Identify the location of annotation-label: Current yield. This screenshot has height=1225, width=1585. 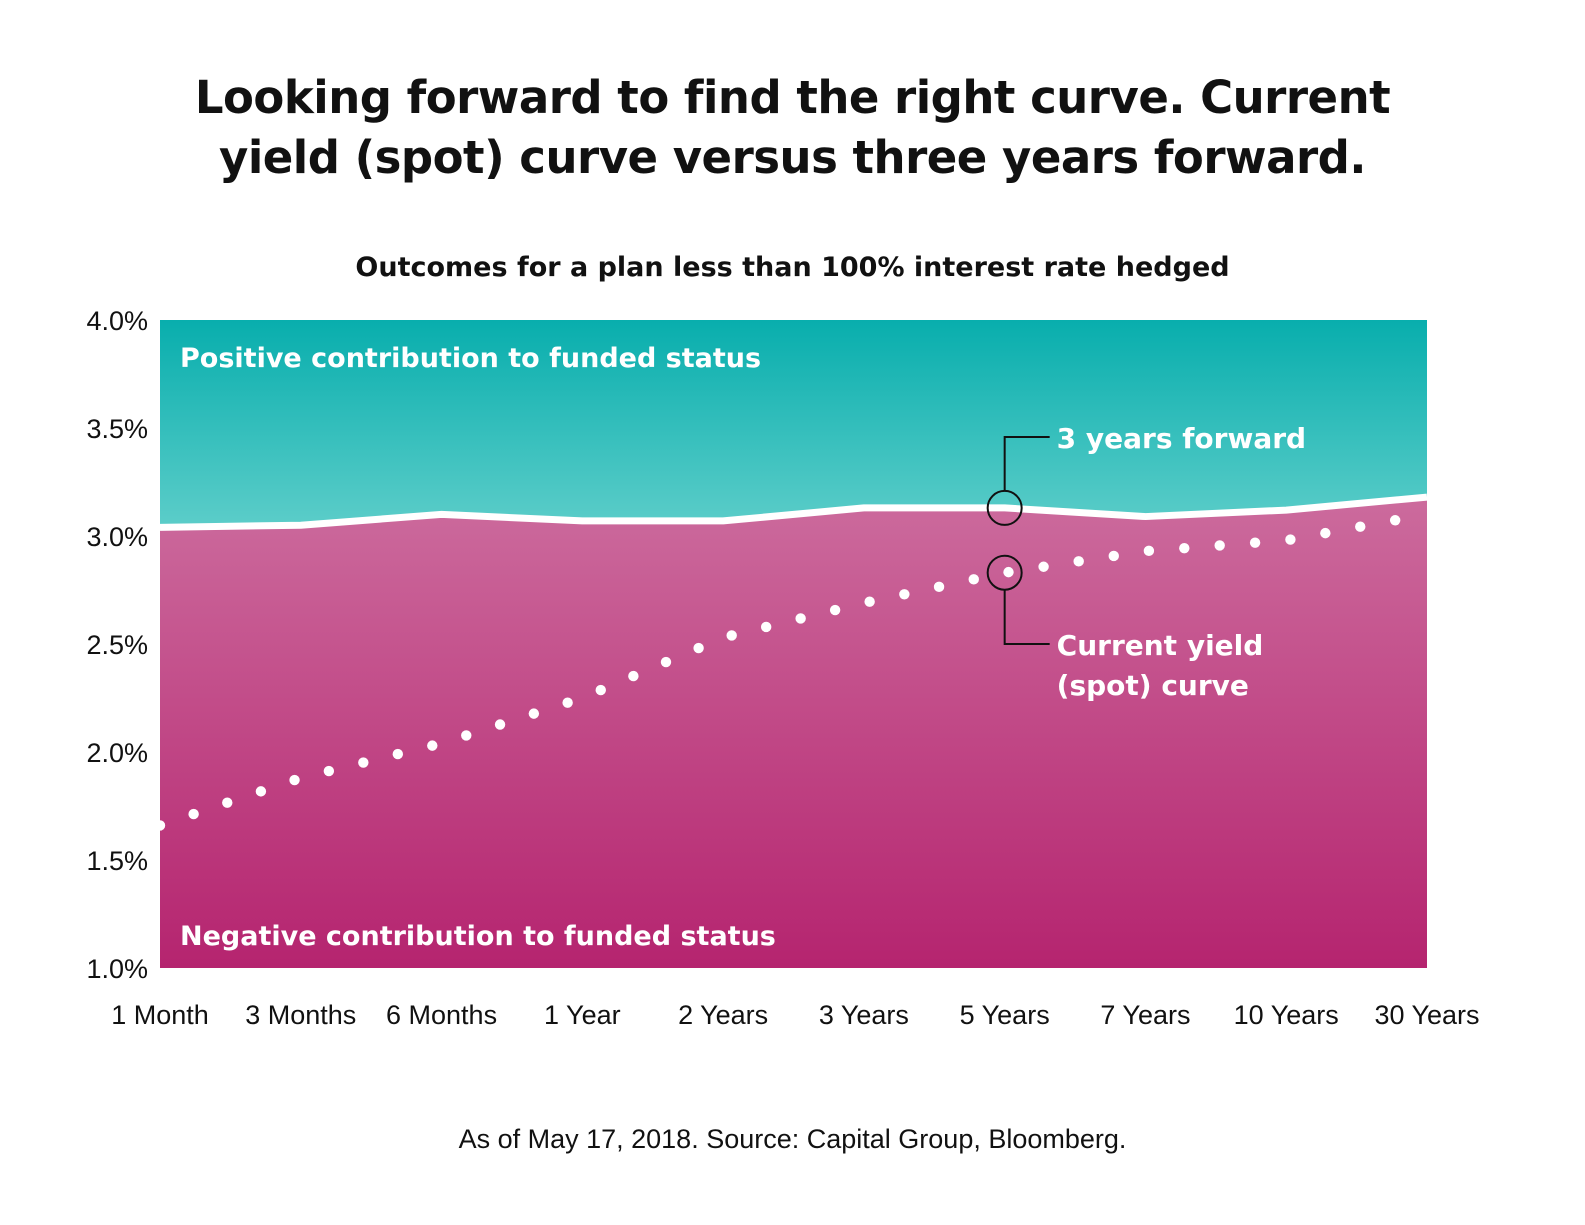
(1160, 645).